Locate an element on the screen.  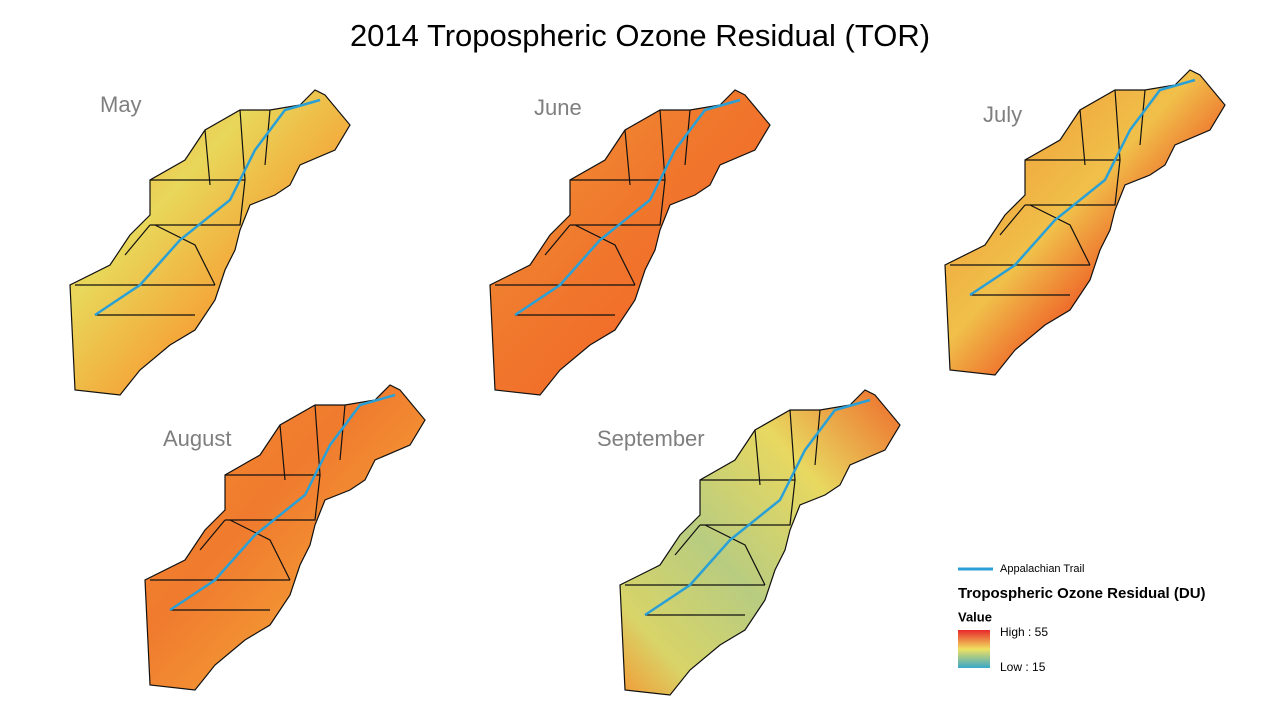
legend-trail: Appalachian Trail is located at coordinates (1042, 569).